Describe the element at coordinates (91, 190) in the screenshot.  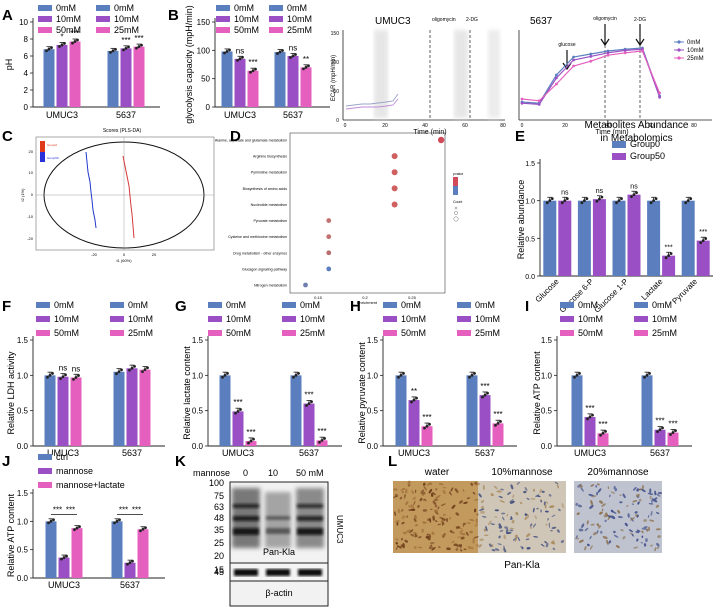
I see `pls-da-group0` at that location.